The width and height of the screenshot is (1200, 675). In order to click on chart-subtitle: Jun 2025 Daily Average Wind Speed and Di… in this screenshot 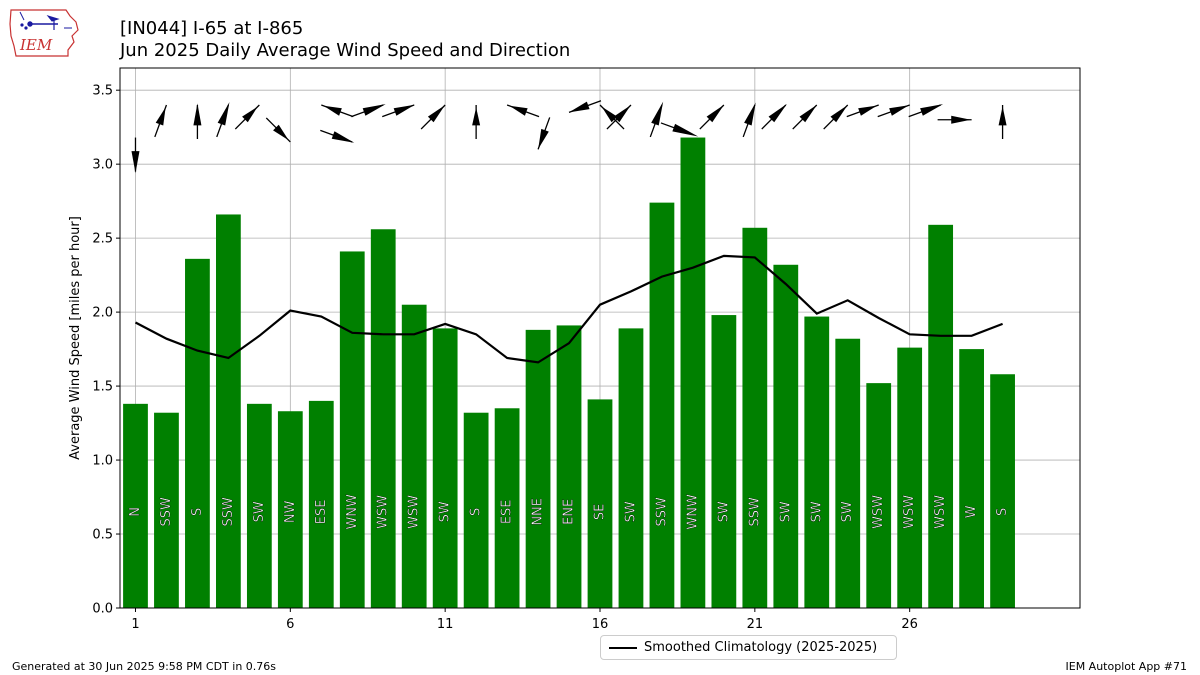, I will do `click(345, 50)`.